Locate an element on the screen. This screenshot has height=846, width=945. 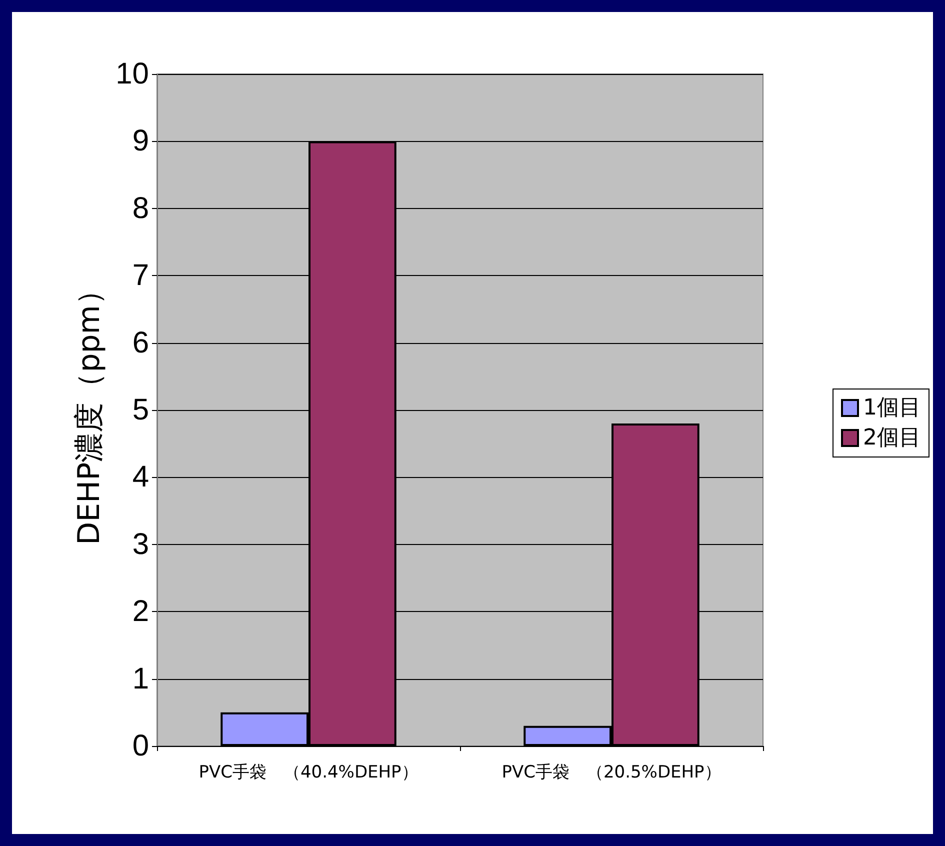
y-tick-label: 5 is located at coordinates (140, 410).